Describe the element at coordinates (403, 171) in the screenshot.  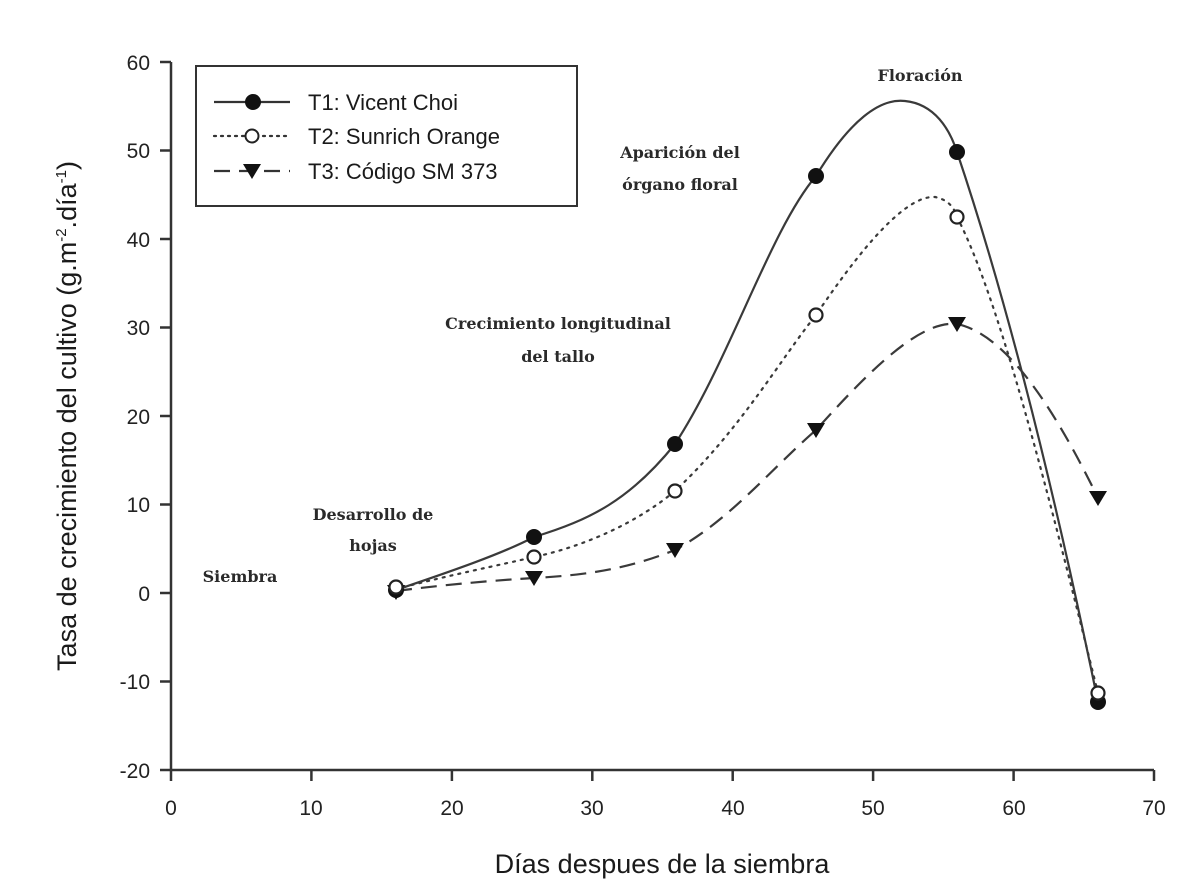
I see `legend-label-t3: T3: Código SM 373` at that location.